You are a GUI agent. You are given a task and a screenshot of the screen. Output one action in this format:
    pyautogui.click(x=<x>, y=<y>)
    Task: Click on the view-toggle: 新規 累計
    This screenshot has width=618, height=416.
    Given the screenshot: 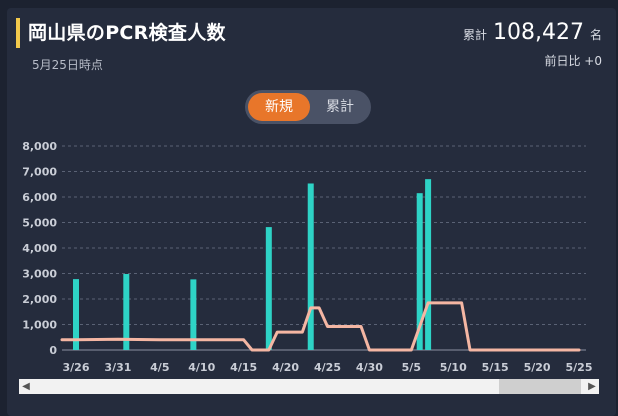 What is the action you would take?
    pyautogui.click(x=308, y=107)
    